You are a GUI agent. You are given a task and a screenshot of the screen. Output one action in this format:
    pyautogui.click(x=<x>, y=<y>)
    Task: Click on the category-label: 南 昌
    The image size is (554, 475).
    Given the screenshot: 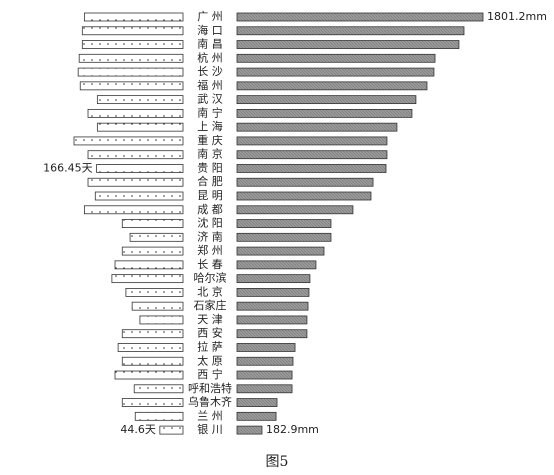 What is the action you would take?
    pyautogui.click(x=210, y=44)
    